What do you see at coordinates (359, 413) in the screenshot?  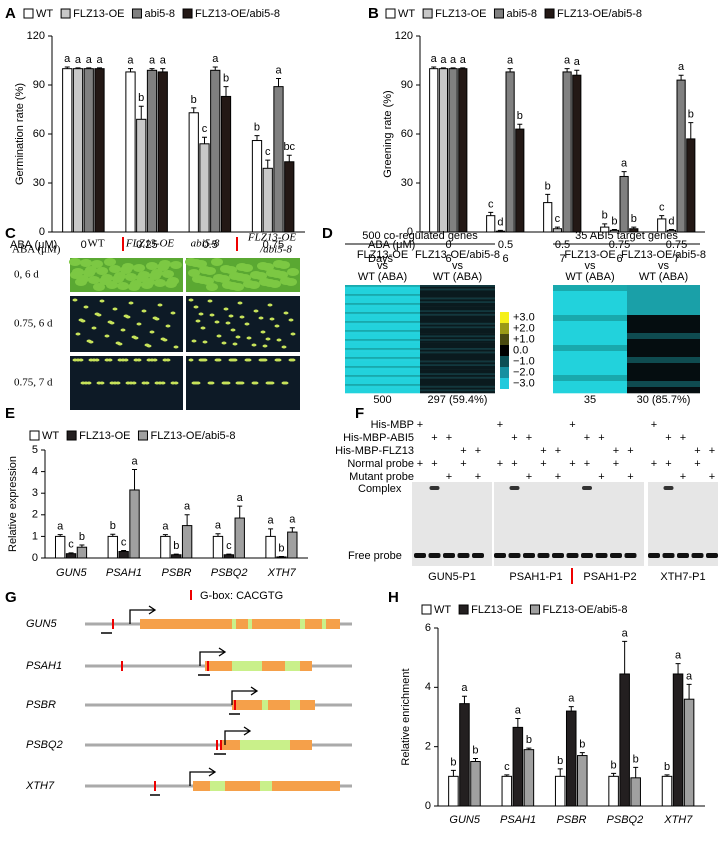 I see `panel-label: F` at bounding box center [359, 413].